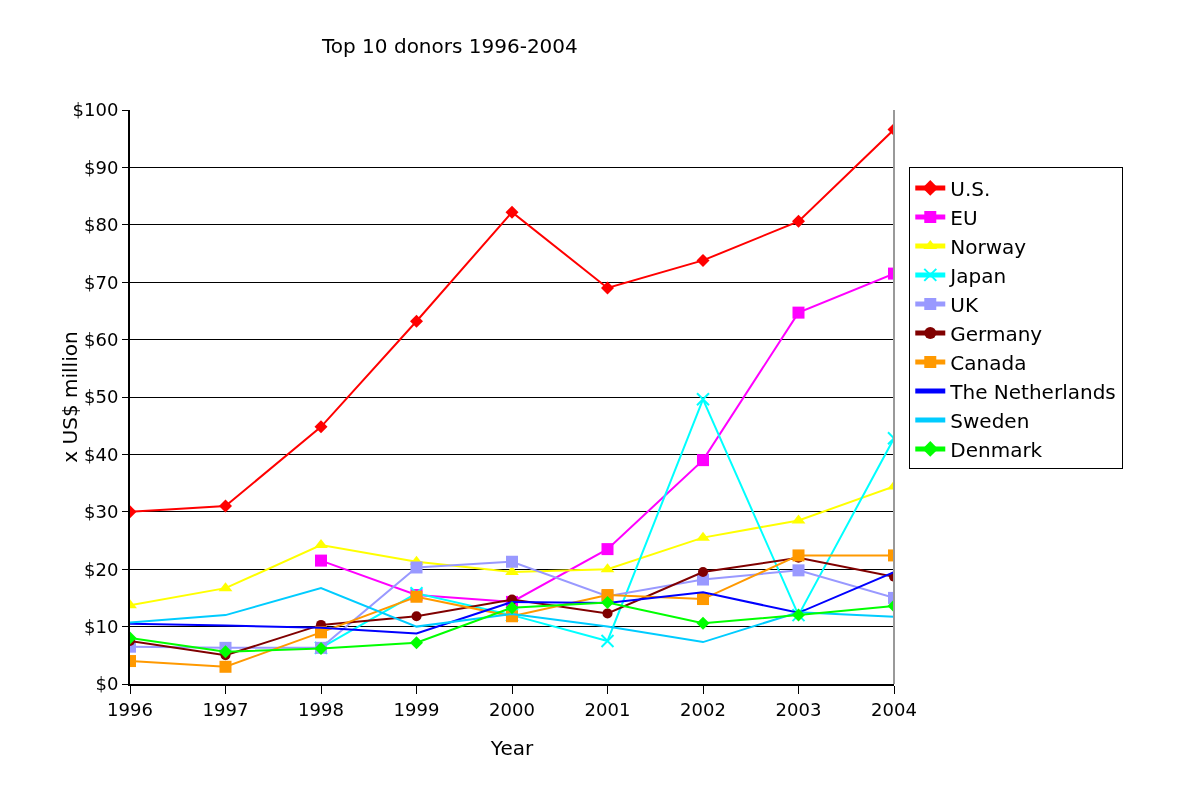 The height and width of the screenshot is (789, 1184). Describe the element at coordinates (988, 246) in the screenshot. I see `legend-label: Norway` at that location.